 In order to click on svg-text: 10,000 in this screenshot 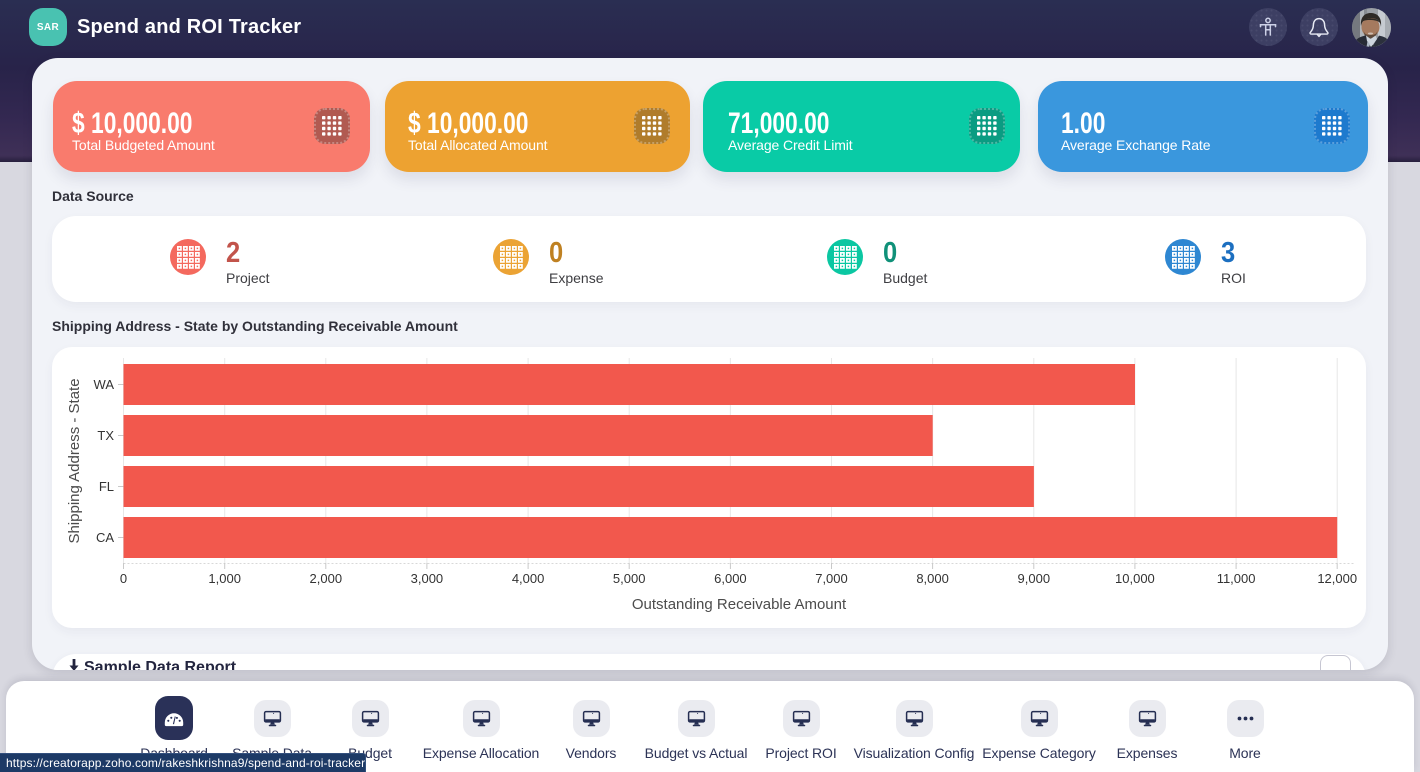, I will do `click(1135, 578)`.